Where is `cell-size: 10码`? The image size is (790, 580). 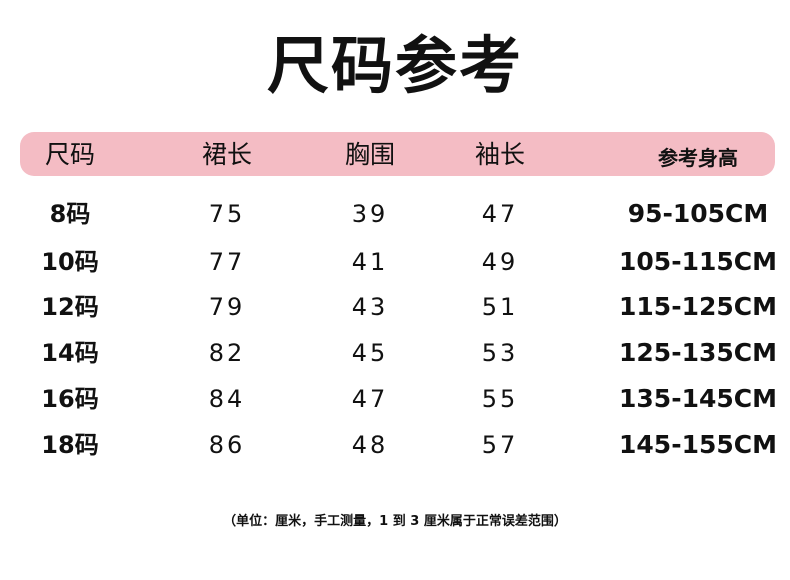
cell-size: 10码 is located at coordinates (70, 262).